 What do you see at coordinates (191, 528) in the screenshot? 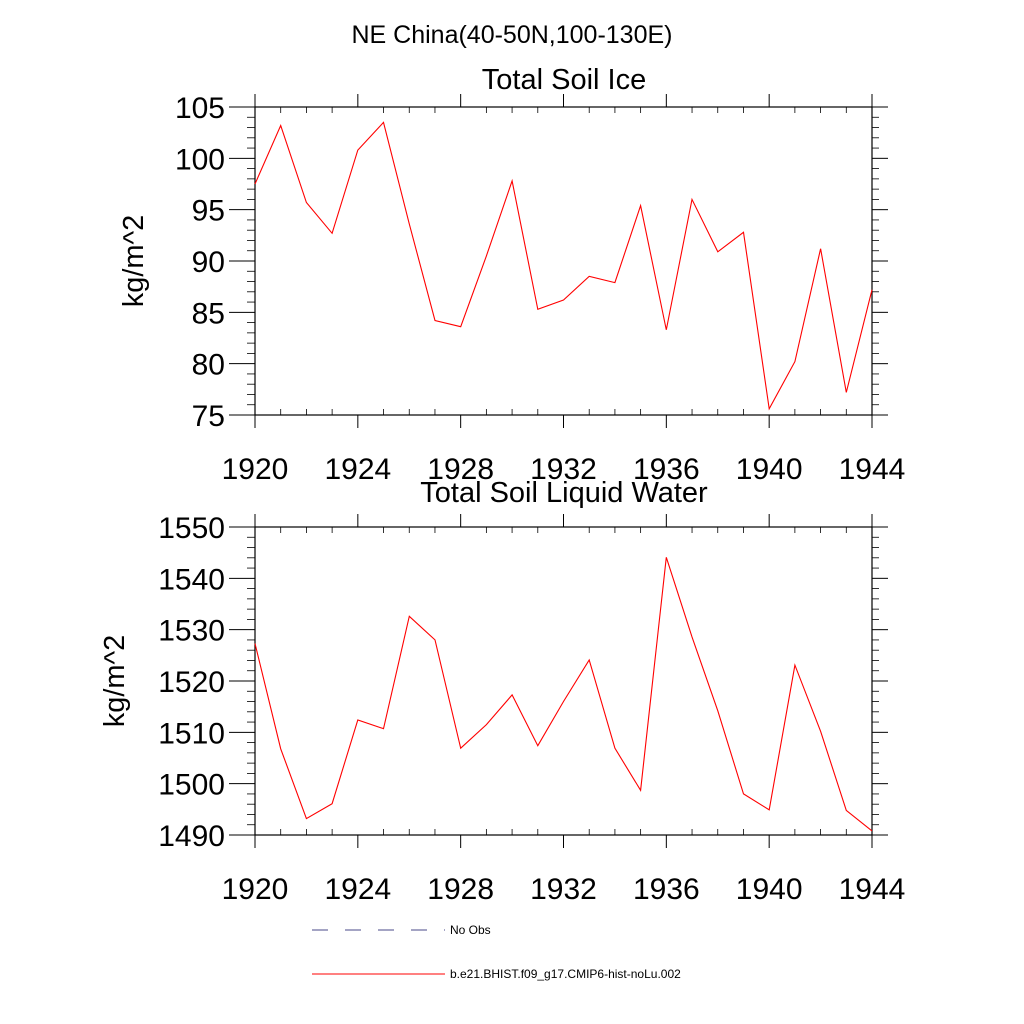
I see `y-tick-label: 1550` at bounding box center [191, 528].